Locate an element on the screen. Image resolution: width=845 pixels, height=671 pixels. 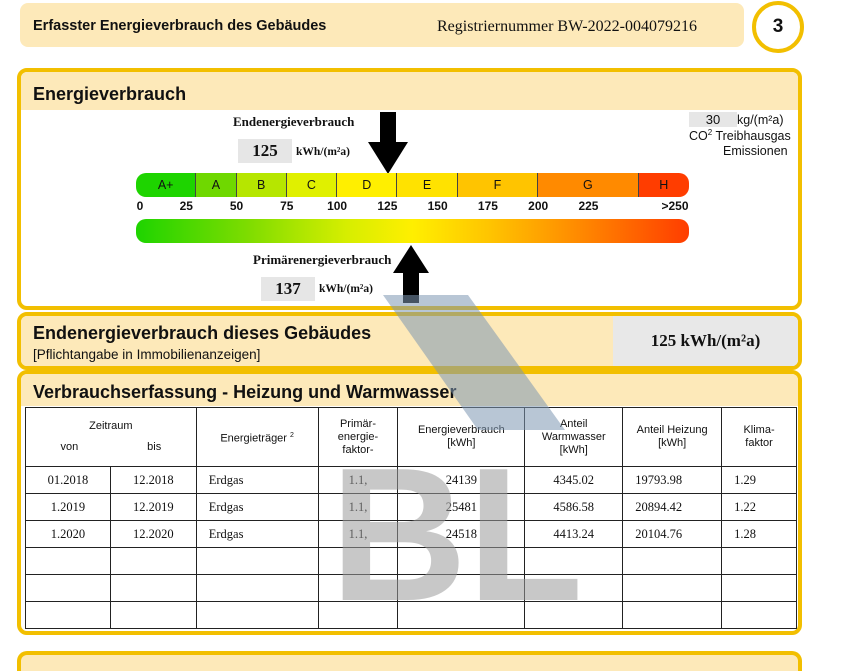
header-hz-2: [kWh] is located at coordinates (672, 443).